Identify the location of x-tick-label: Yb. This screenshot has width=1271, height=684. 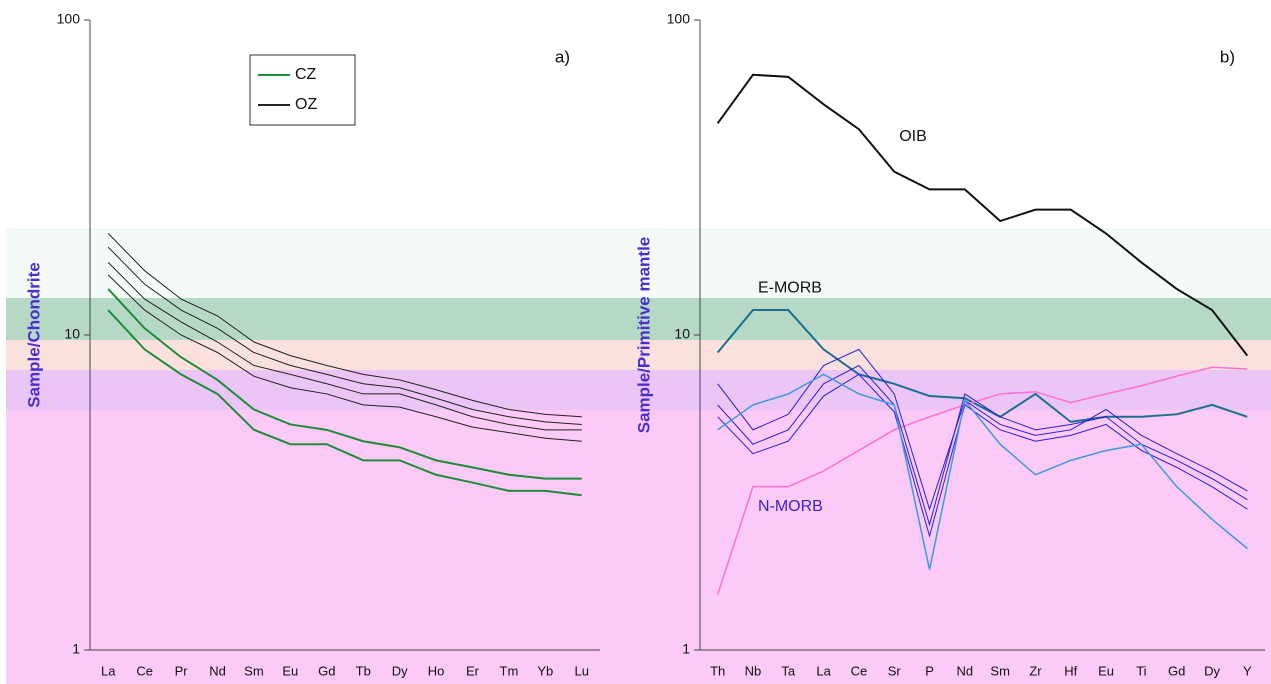
(545, 670).